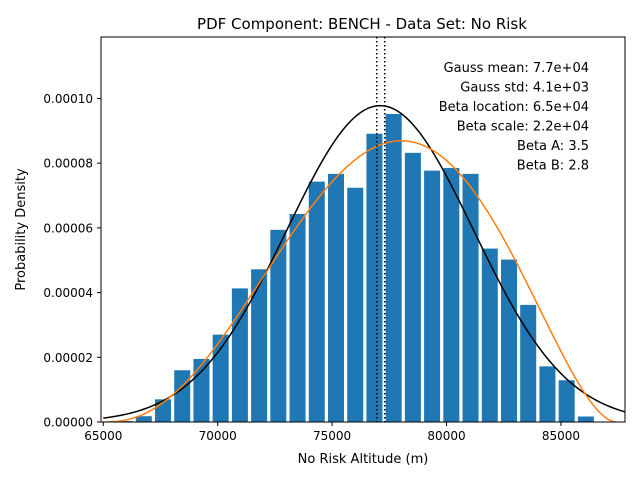  I want to click on y-tick-label: 0.00008, so click(68, 164).